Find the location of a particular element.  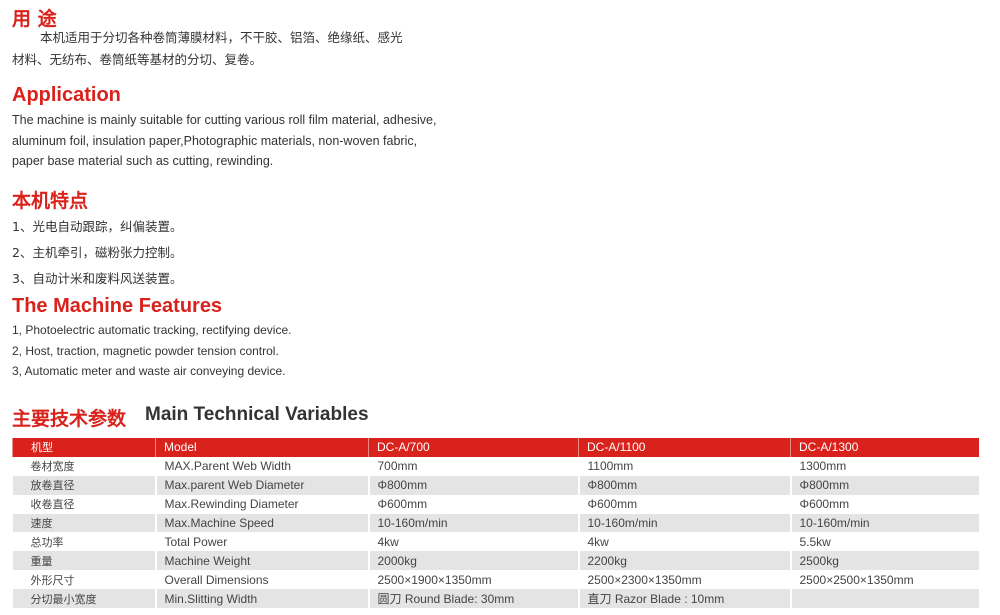

features-en-title: The Machine Features is located at coordinates (117, 306).